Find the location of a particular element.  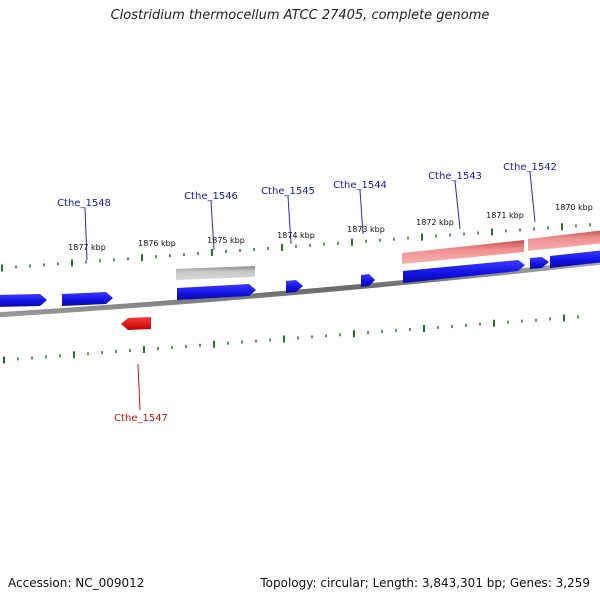

gene-label-cthe-1544: Cthe_1544 is located at coordinates (360, 185).